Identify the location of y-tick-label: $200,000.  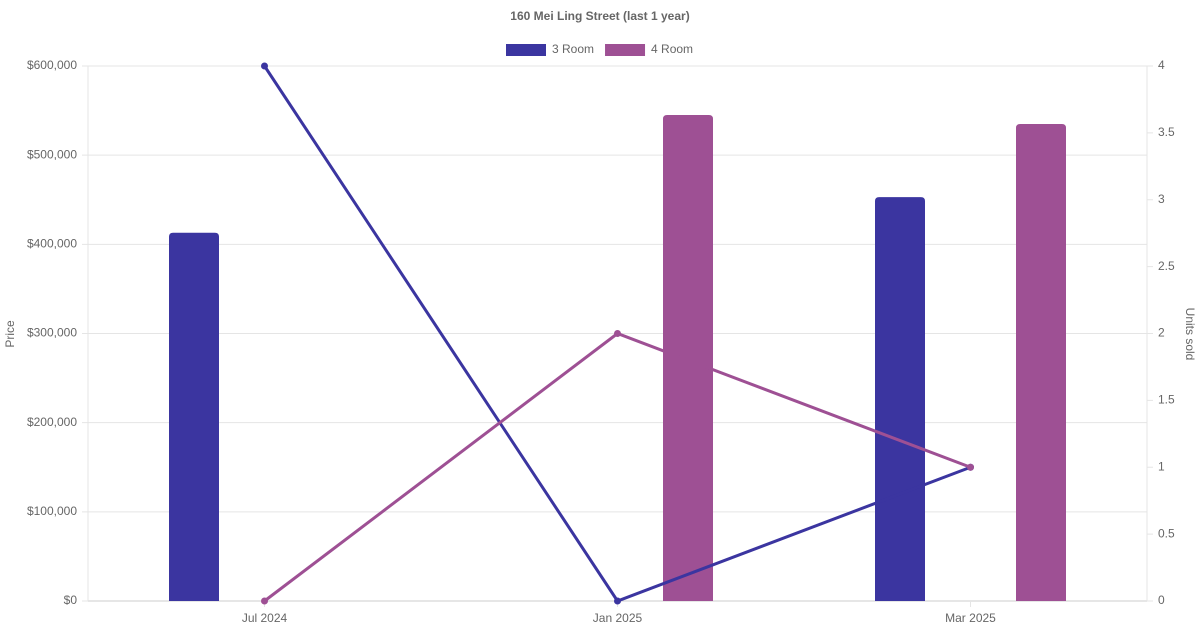
(52, 422).